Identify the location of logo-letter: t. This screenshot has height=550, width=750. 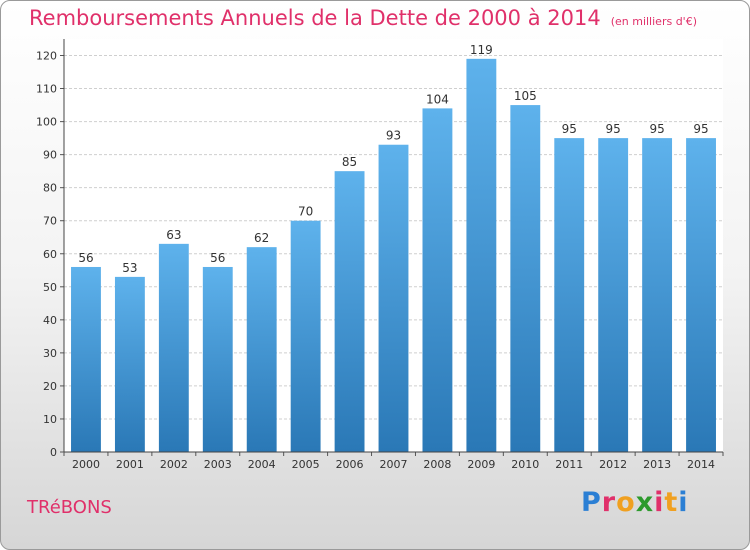
(671, 502).